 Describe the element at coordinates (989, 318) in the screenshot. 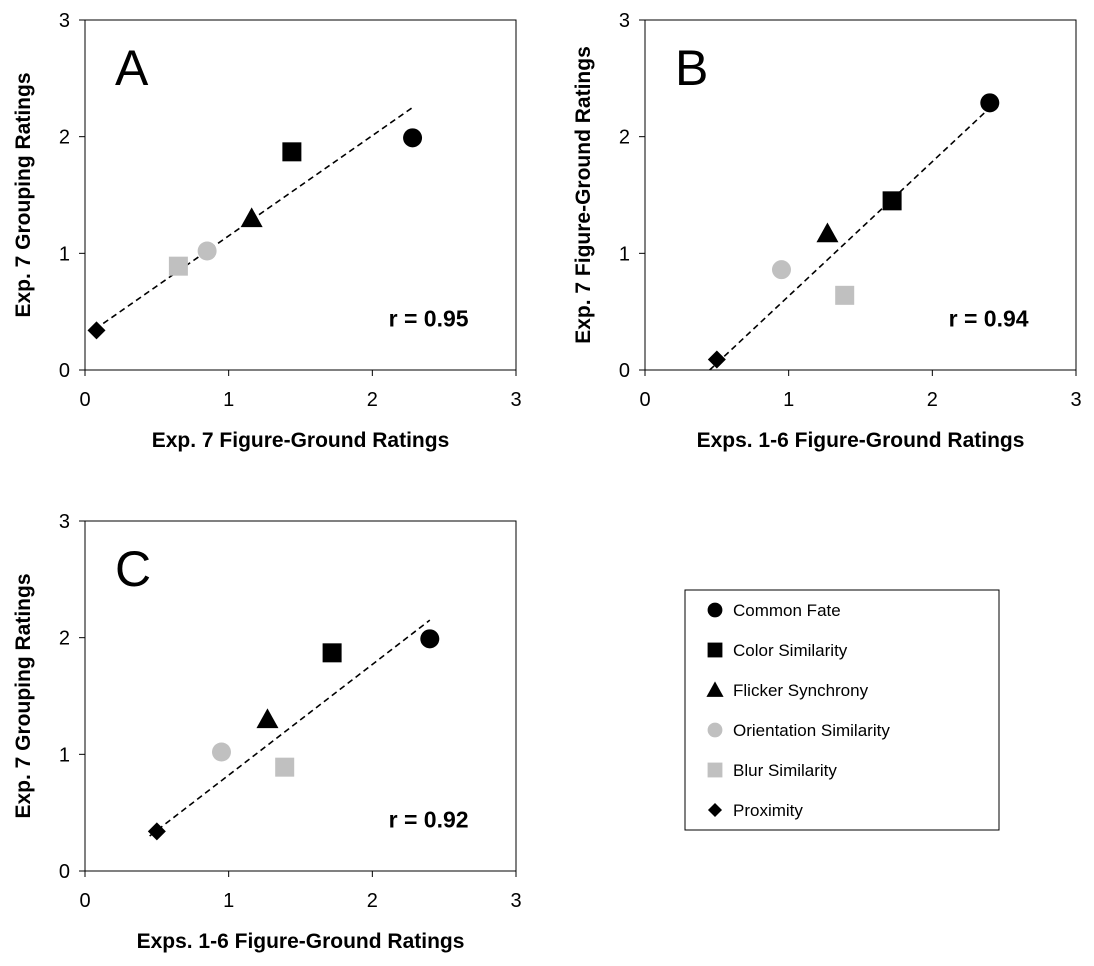

I see `correlation-label: r = 0.94` at that location.